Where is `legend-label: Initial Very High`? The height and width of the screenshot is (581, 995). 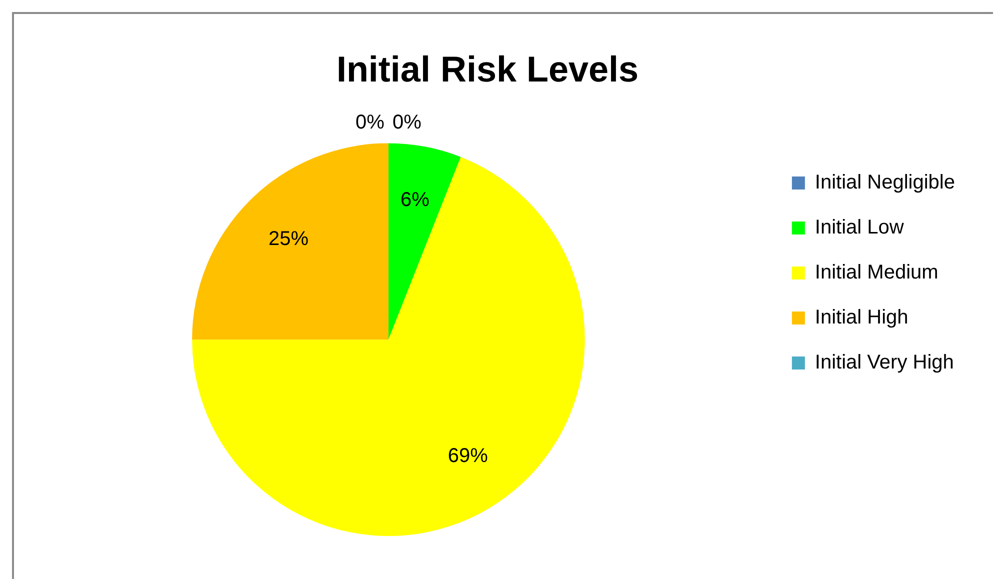
legend-label: Initial Very High is located at coordinates (884, 363).